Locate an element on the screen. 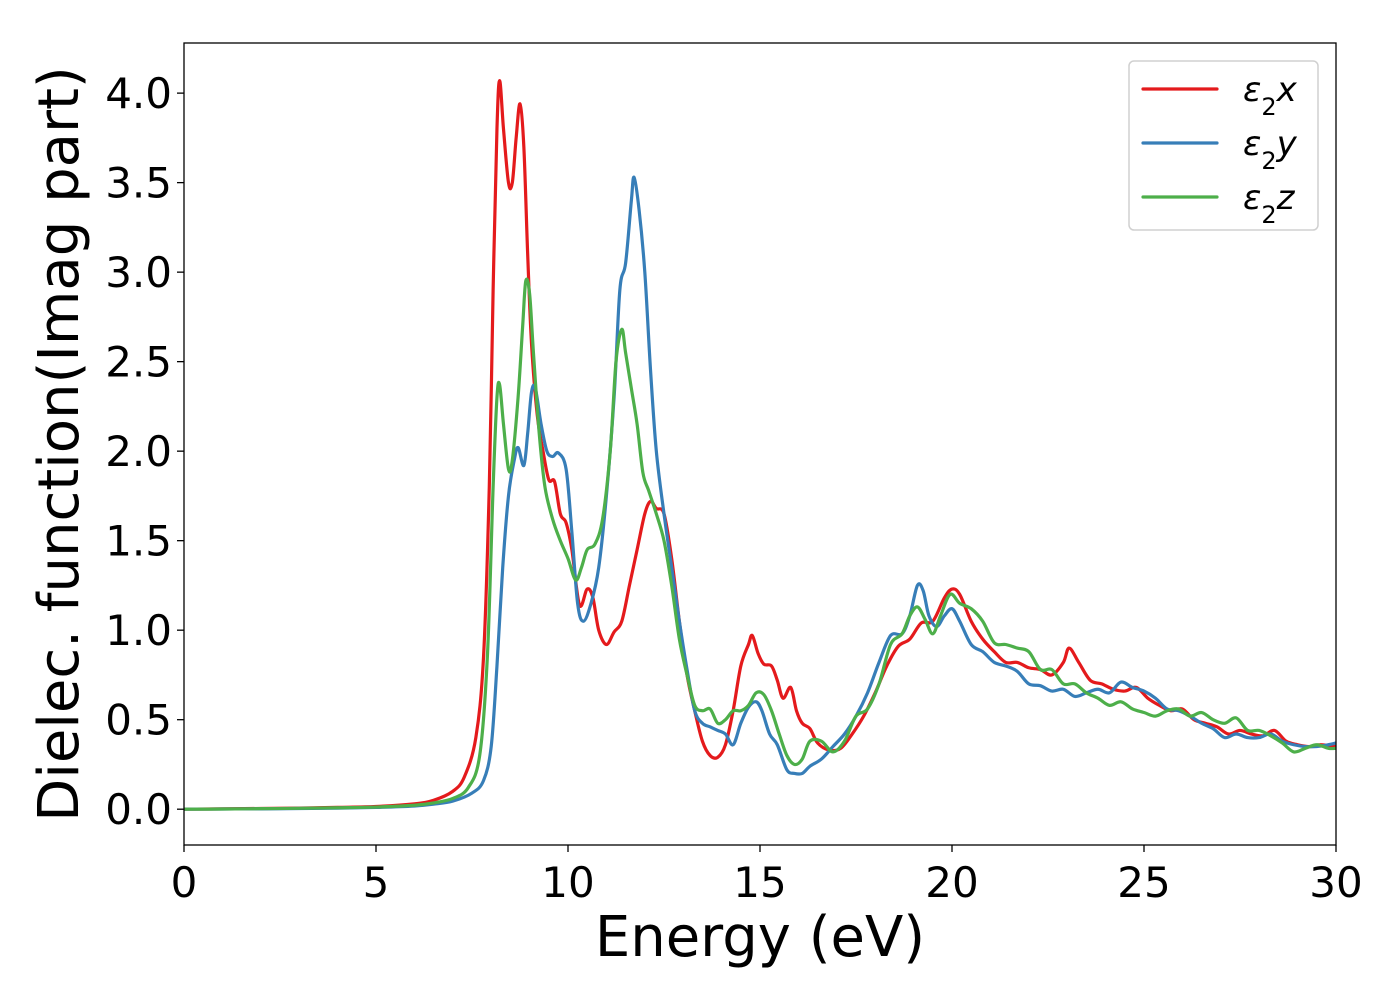 Image resolution: width=1400 pixels, height=1000 pixels. legend-box is located at coordinates (1223, 145).